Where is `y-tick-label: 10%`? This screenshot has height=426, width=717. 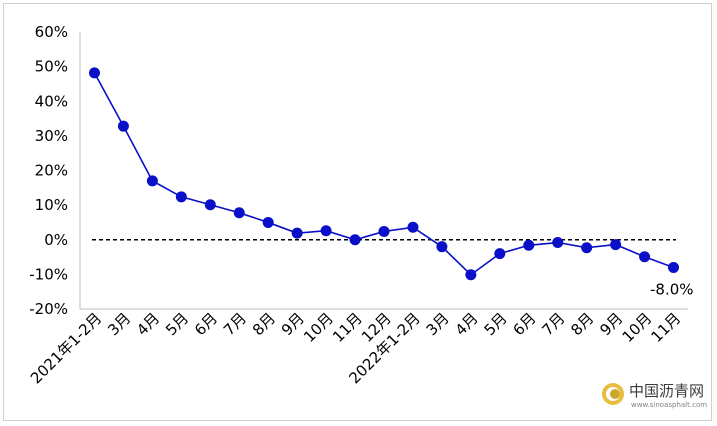 y-tick-label: 10% is located at coordinates (51, 205).